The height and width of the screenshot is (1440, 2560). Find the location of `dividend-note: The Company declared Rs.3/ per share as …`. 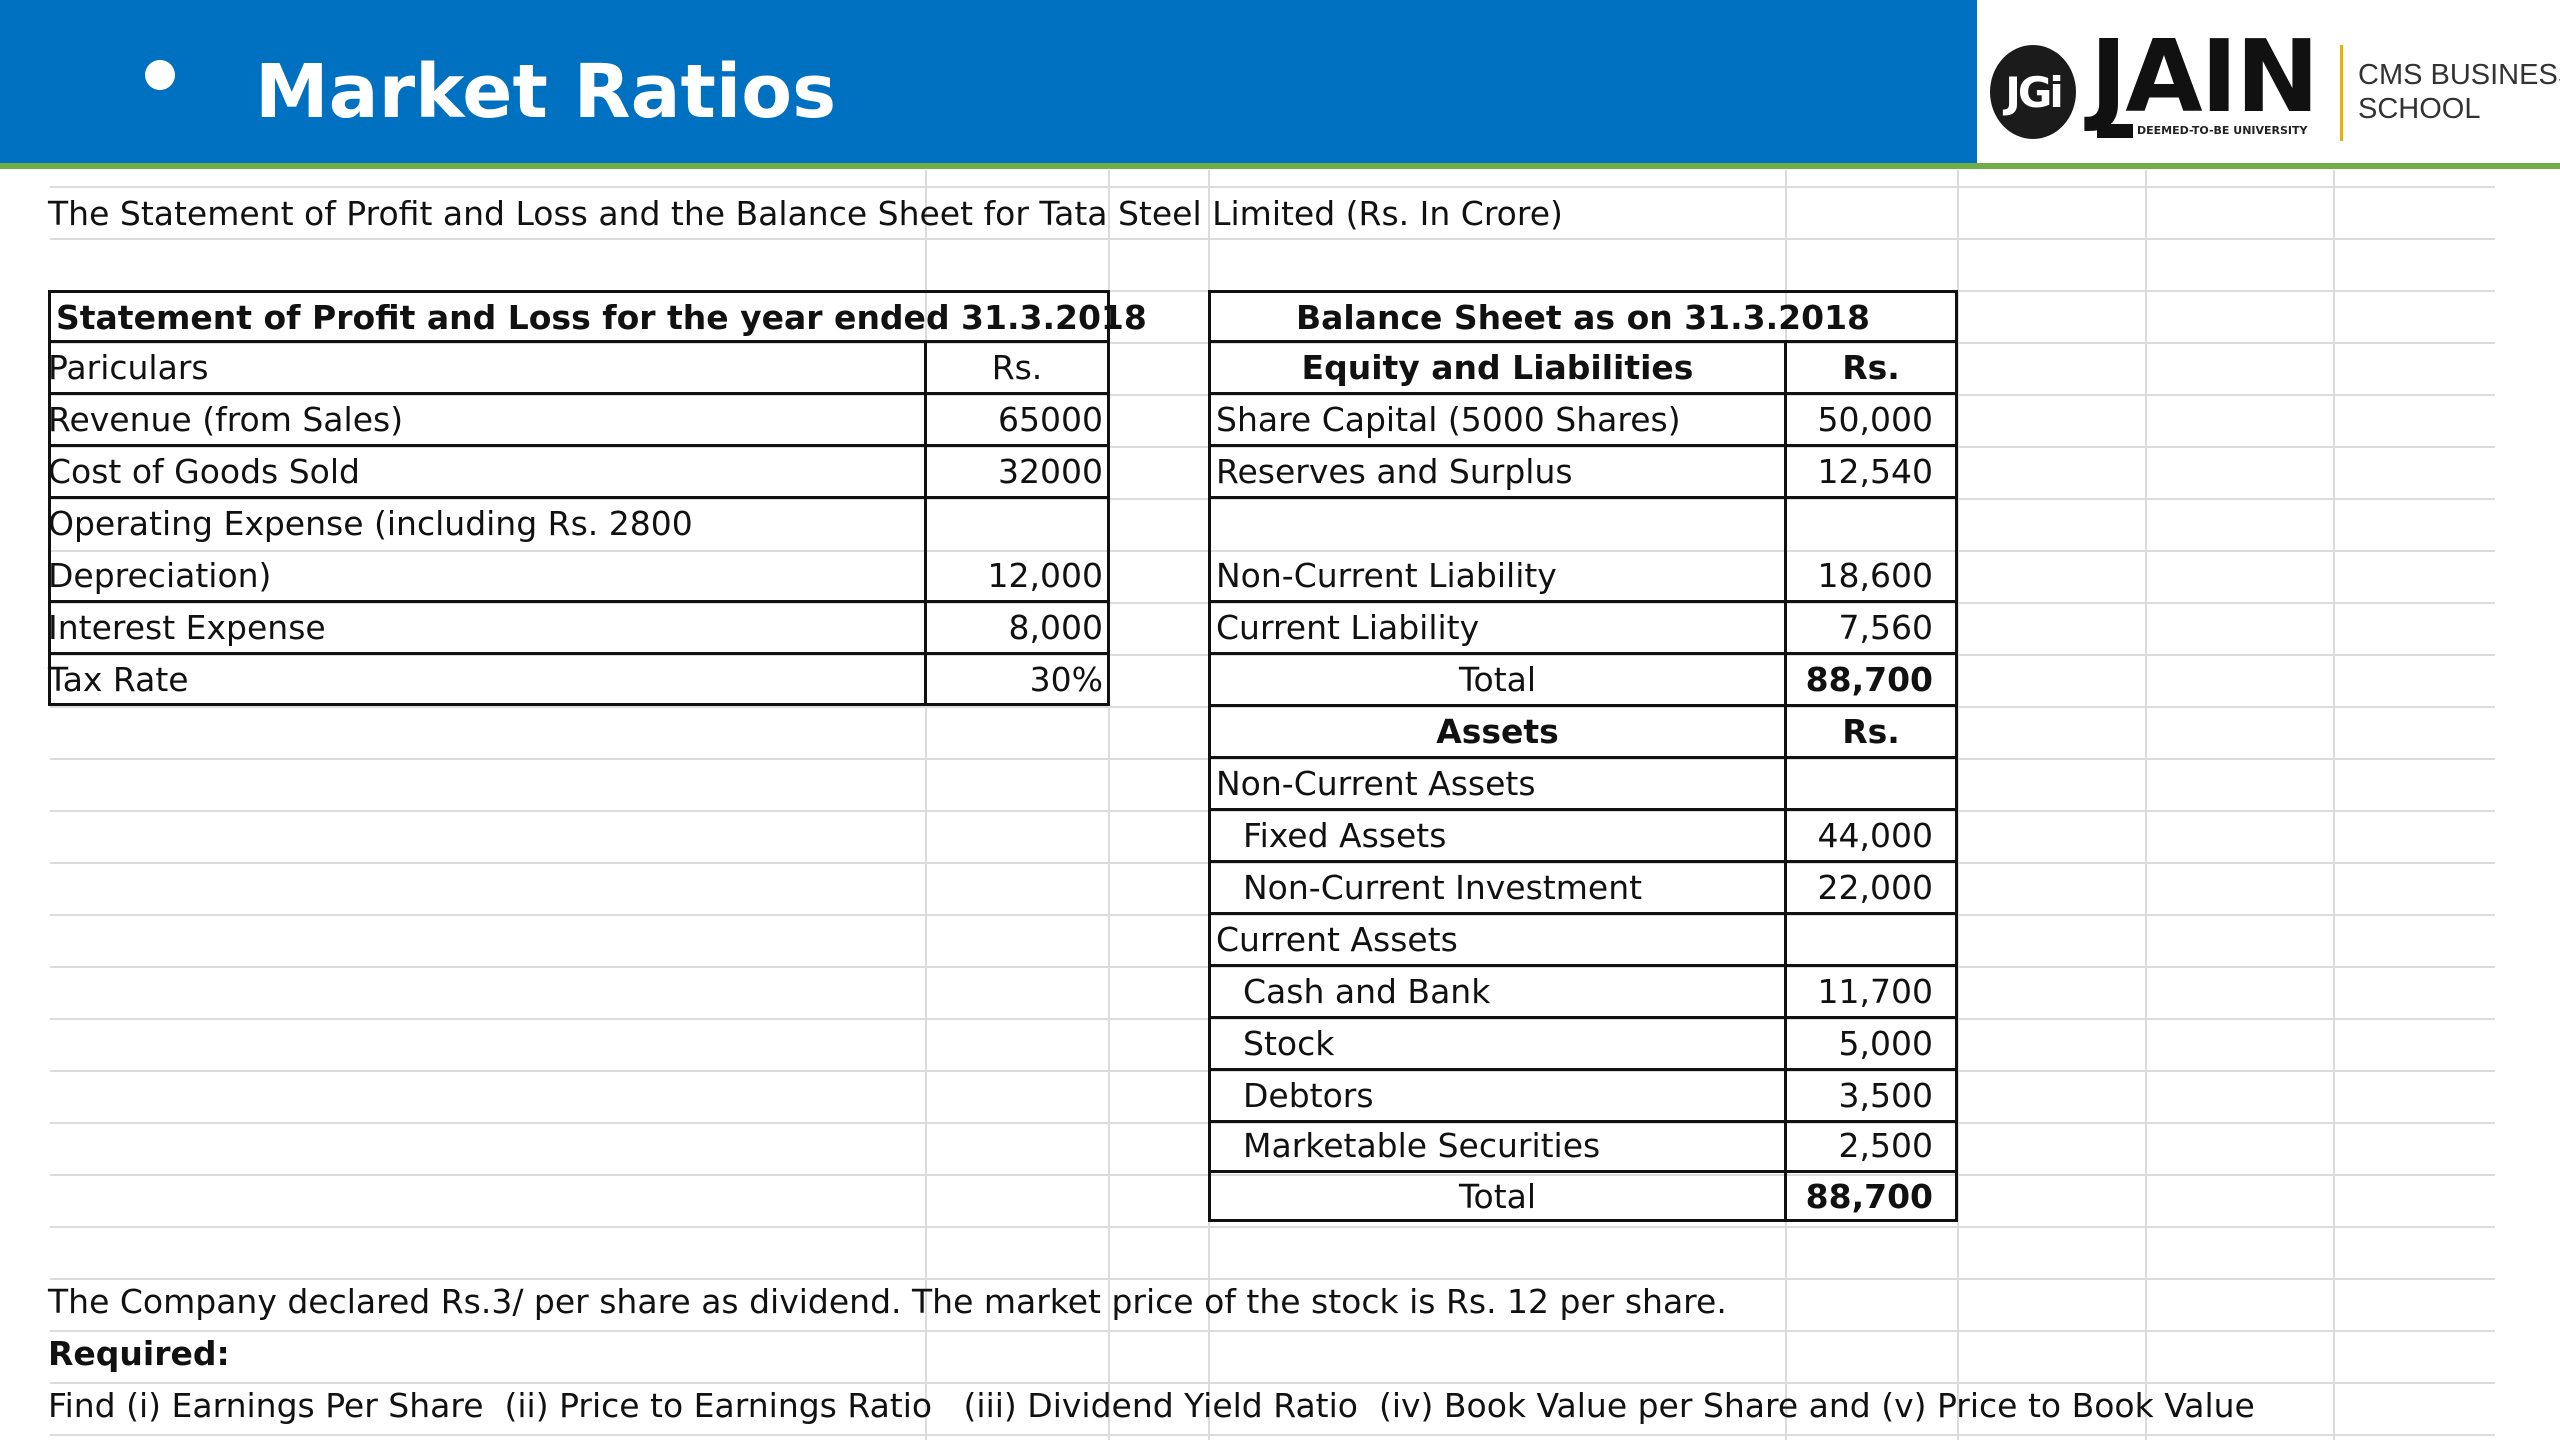

dividend-note: The Company declared Rs.3/ per share as … is located at coordinates (887, 1301).